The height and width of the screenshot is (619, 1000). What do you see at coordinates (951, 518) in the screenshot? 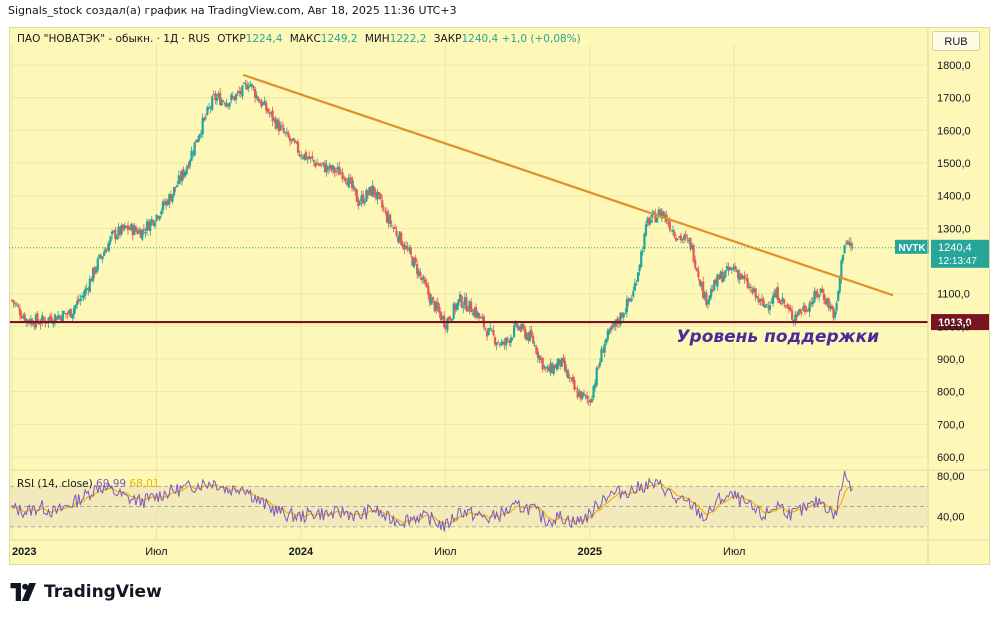
I see `rsi-tick-label: 40,00` at bounding box center [951, 518].